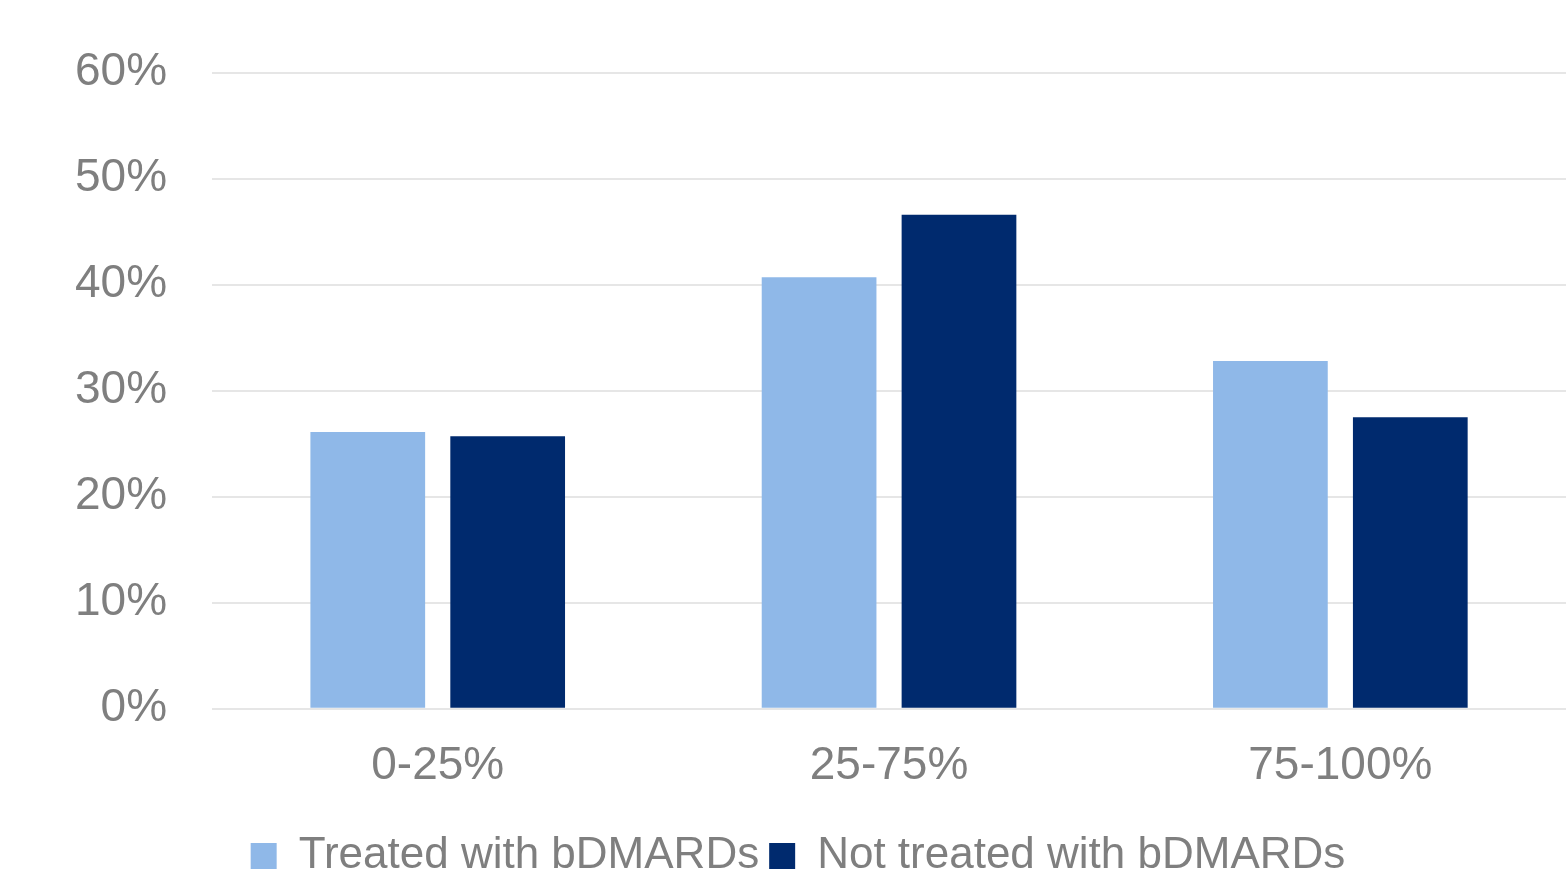 This screenshot has height=888, width=1566. What do you see at coordinates (1081, 853) in the screenshot?
I see `legend-label: Not treated with bDMARDs` at bounding box center [1081, 853].